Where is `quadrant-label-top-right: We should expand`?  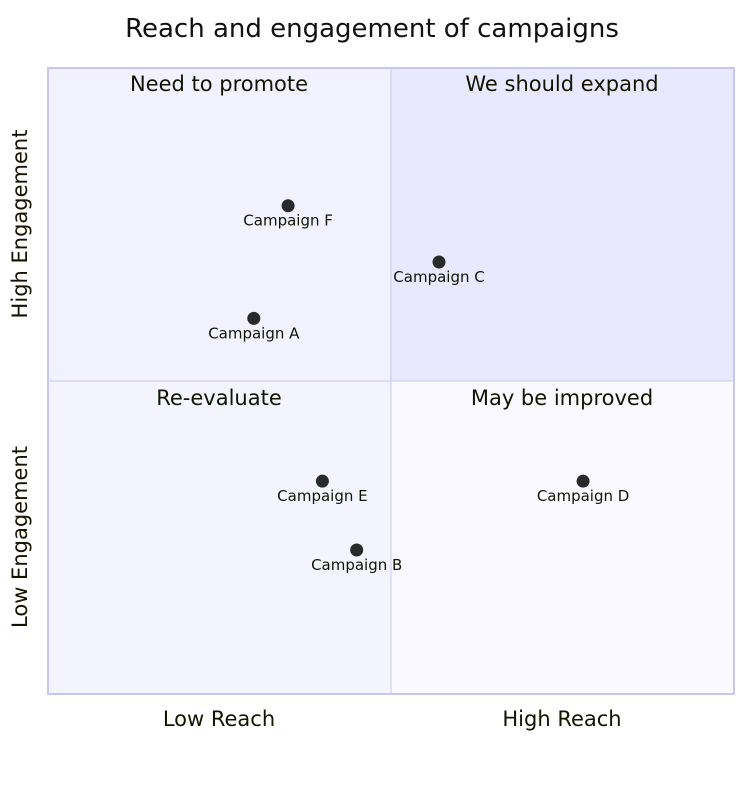
quadrant-label-top-right: We should expand is located at coordinates (561, 84).